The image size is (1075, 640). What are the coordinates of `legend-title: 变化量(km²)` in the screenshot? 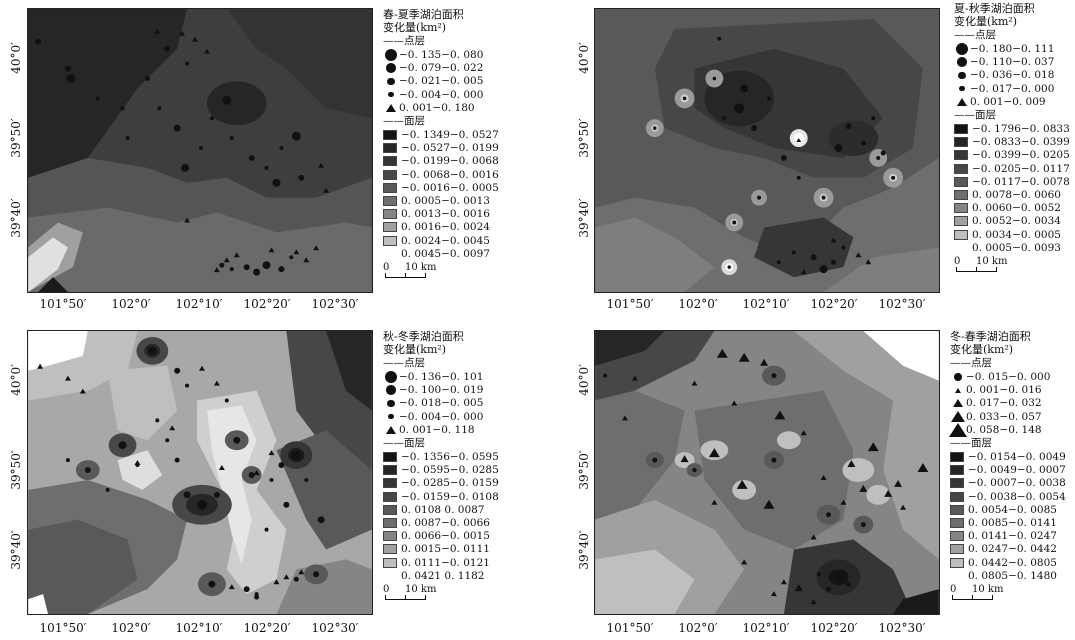 It's located at (1008, 349).